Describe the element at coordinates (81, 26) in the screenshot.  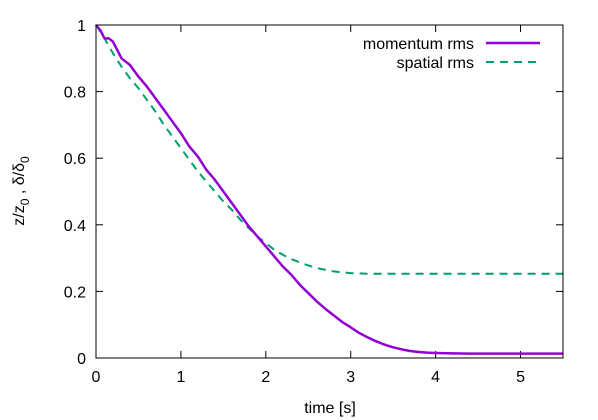
I see `y-tick-label: 1` at that location.